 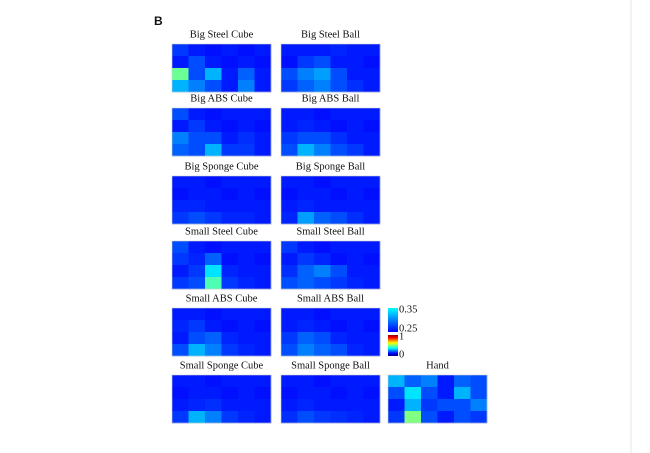 I want to click on panel-title: Small ABS Cube, so click(x=222, y=298).